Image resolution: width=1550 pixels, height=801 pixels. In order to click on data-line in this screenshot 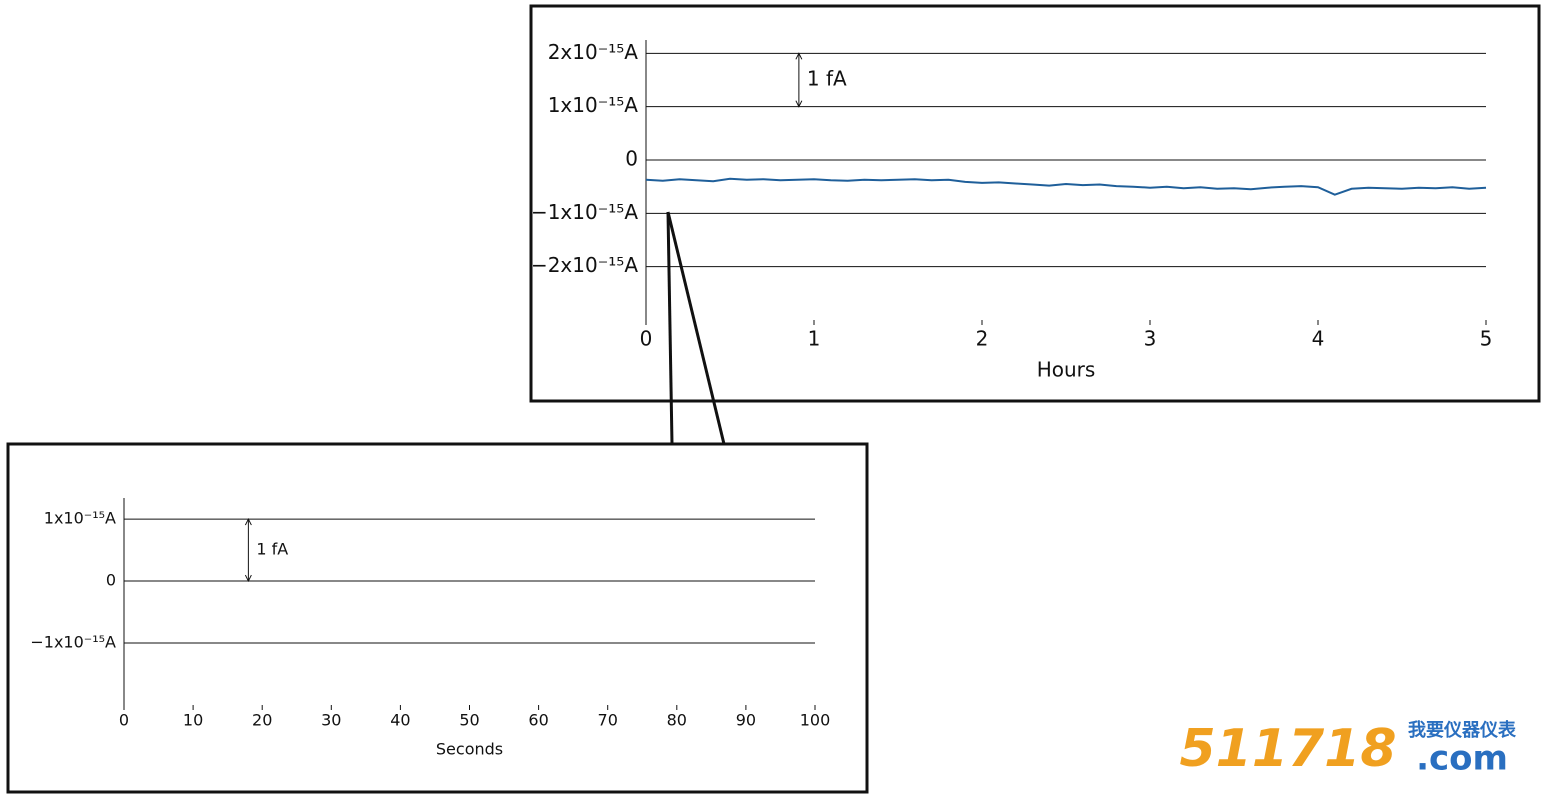, I will do `click(1066, 186)`.